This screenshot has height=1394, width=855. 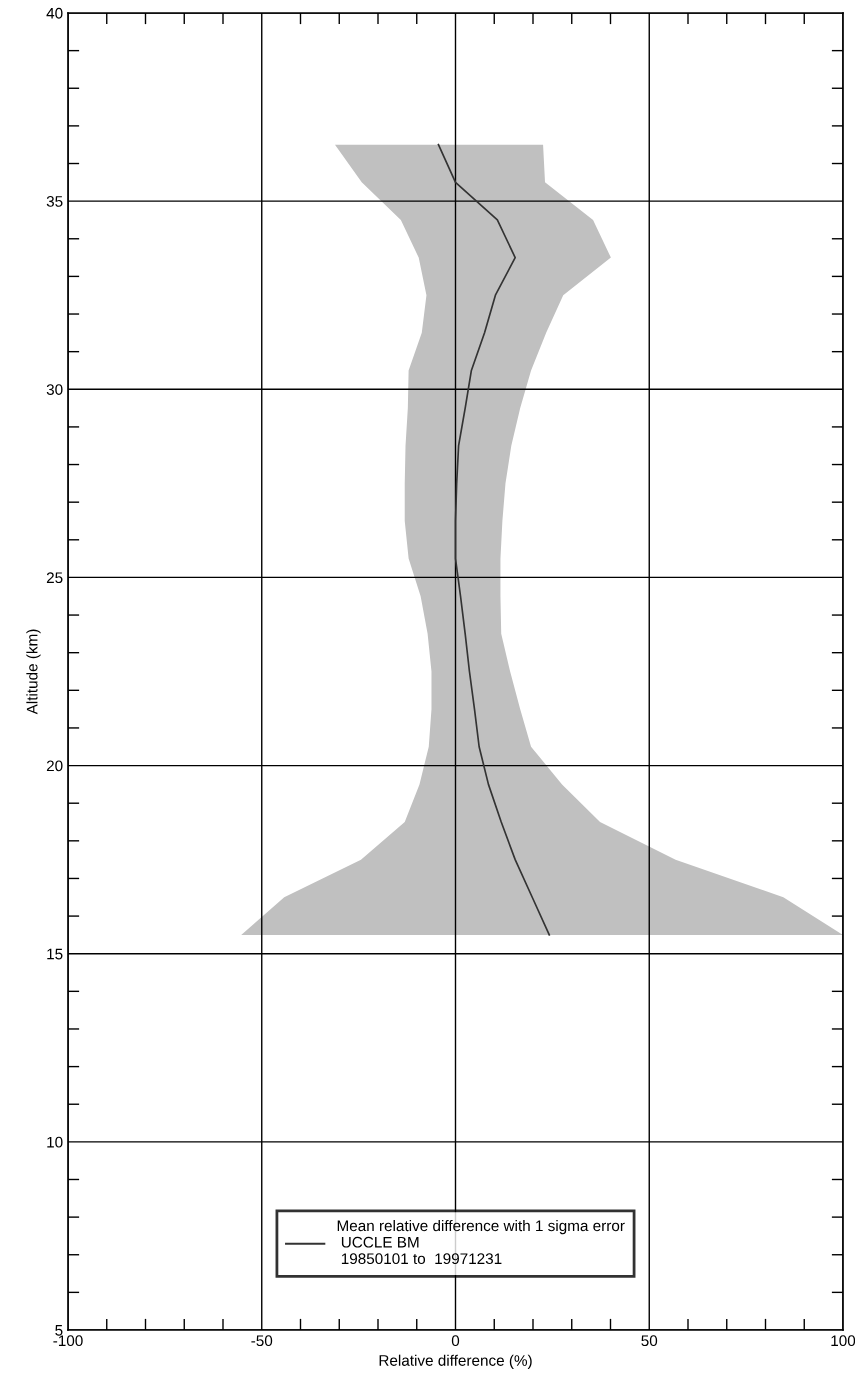 What do you see at coordinates (649, 1341) in the screenshot?
I see `x-tick-label: 50` at bounding box center [649, 1341].